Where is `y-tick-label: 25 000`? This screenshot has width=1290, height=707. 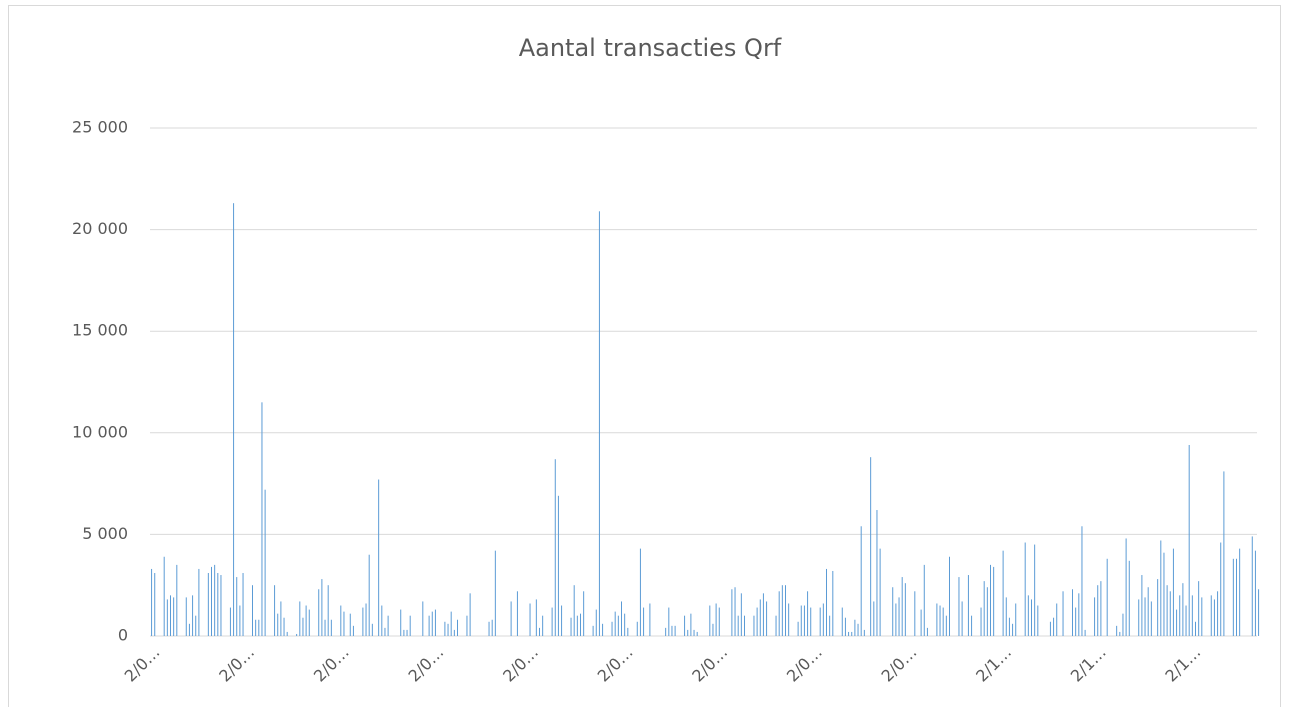
y-tick-label: 25 000 is located at coordinates (100, 127).